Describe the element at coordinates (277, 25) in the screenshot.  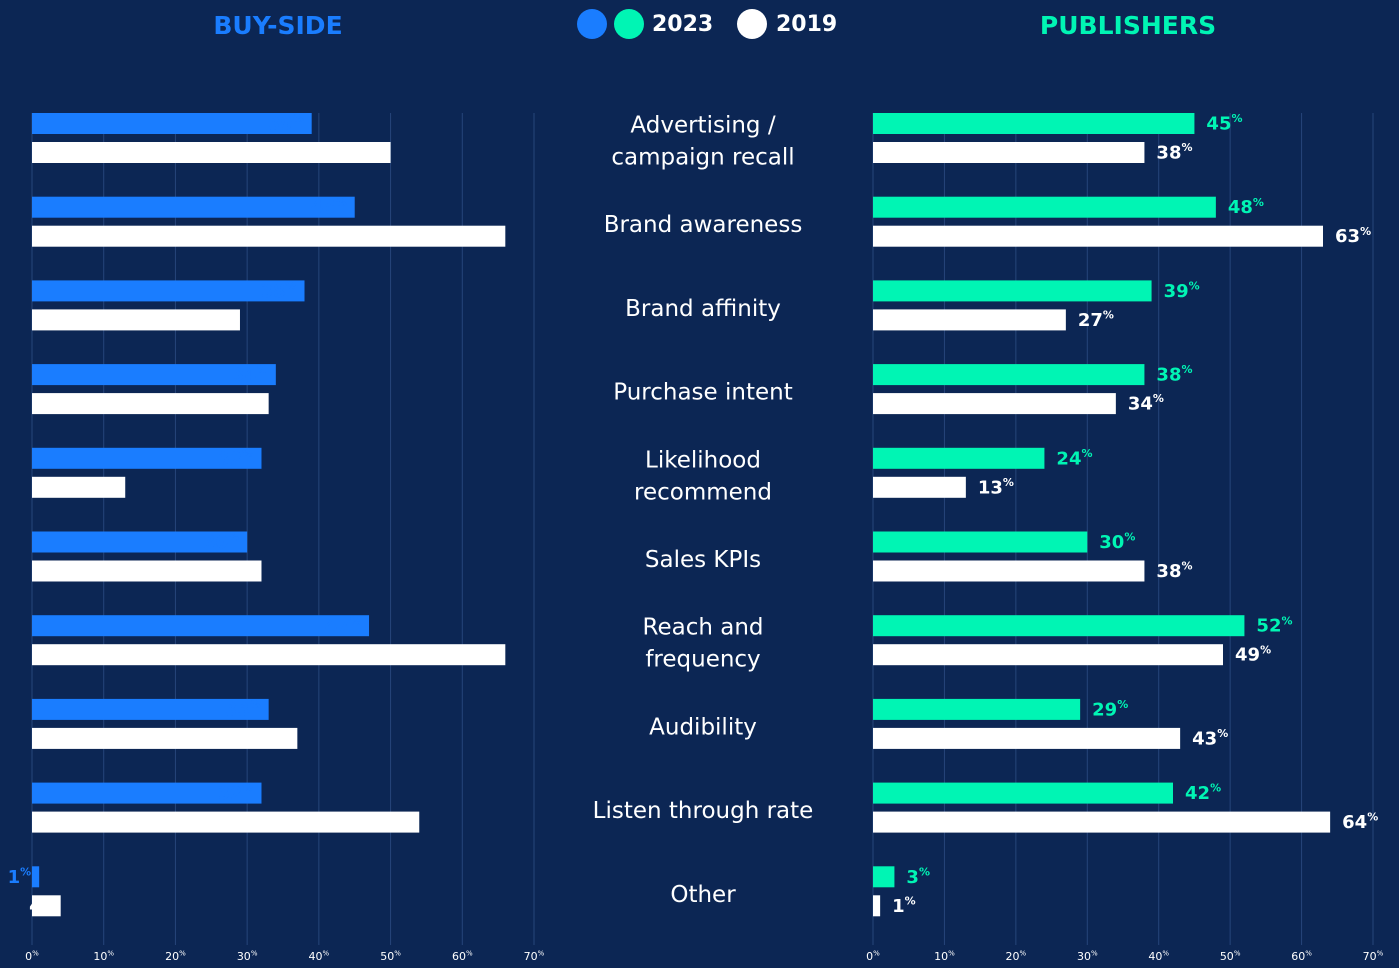
I see `panel-title: BUY-SIDE` at that location.